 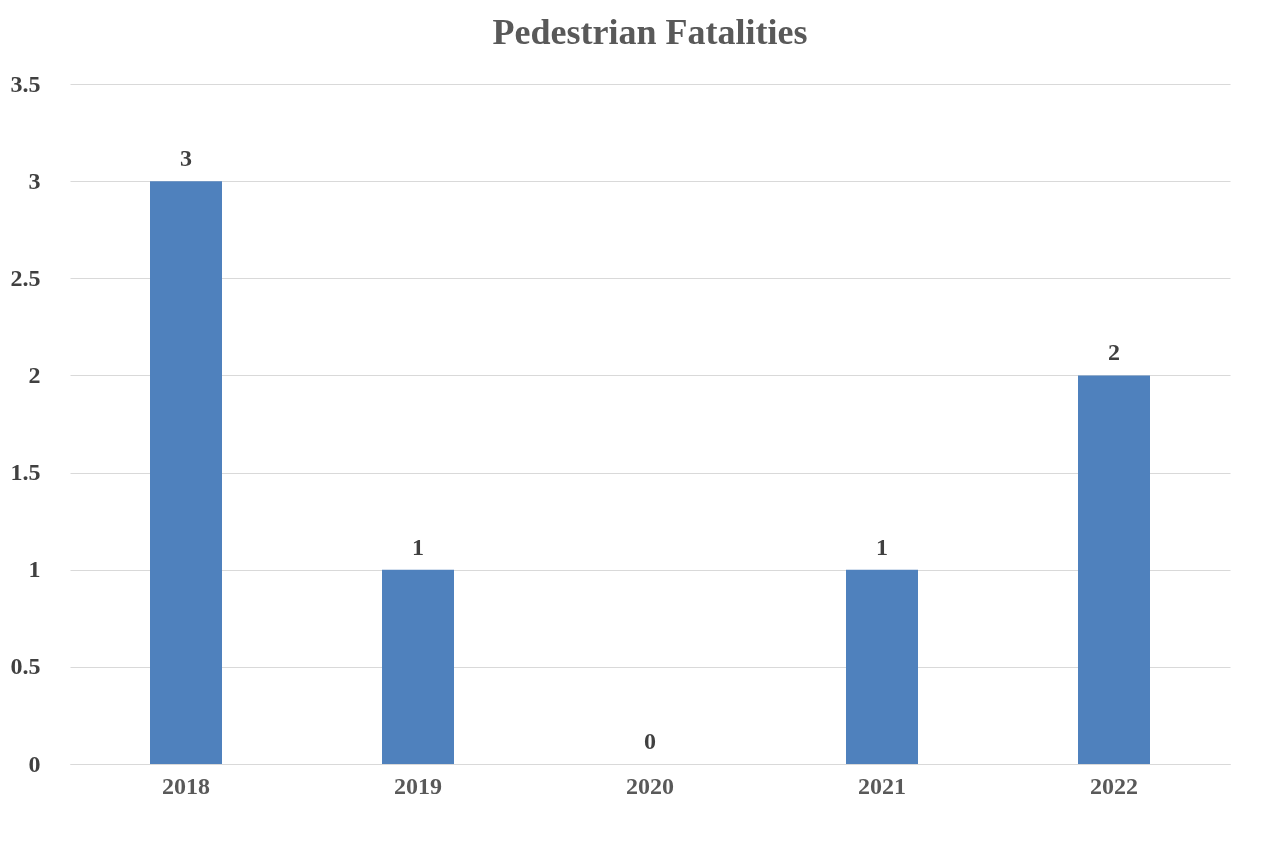 I want to click on x-tick-label: 2019, so click(x=418, y=785).